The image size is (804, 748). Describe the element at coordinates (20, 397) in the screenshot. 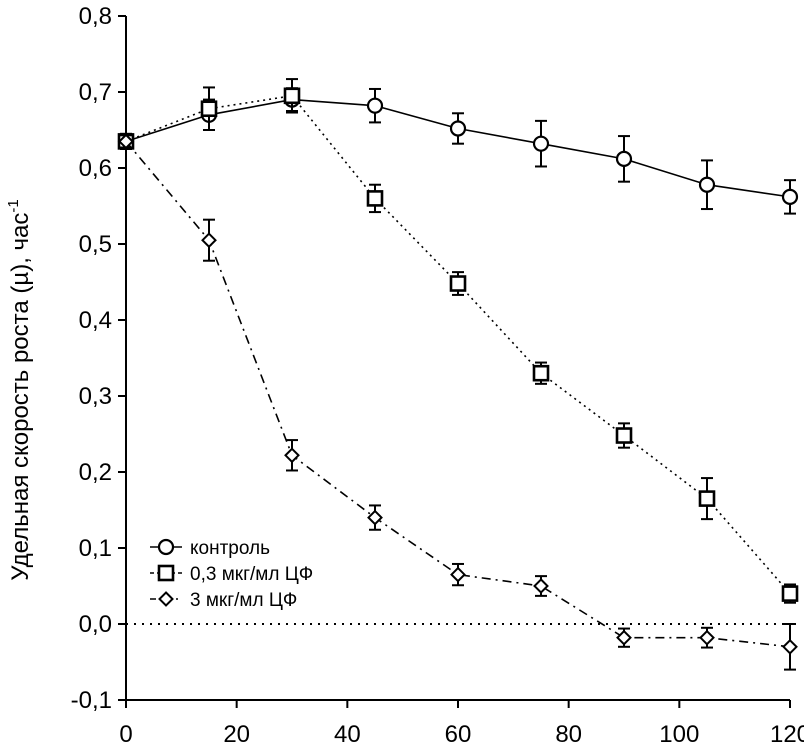

I see `y-axis-title-main: Удельная скорость роста (µ), час` at that location.